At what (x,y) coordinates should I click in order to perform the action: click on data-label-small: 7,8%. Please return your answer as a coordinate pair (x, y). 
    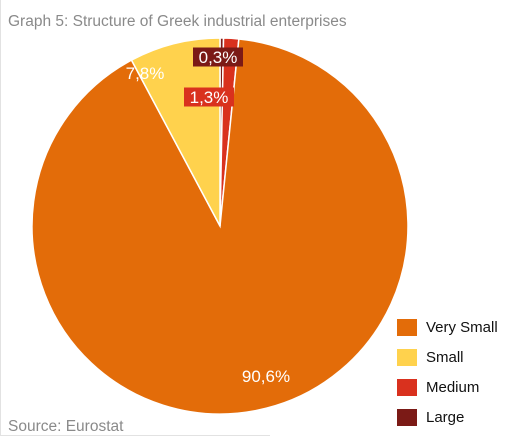
    Looking at the image, I should click on (145, 73).